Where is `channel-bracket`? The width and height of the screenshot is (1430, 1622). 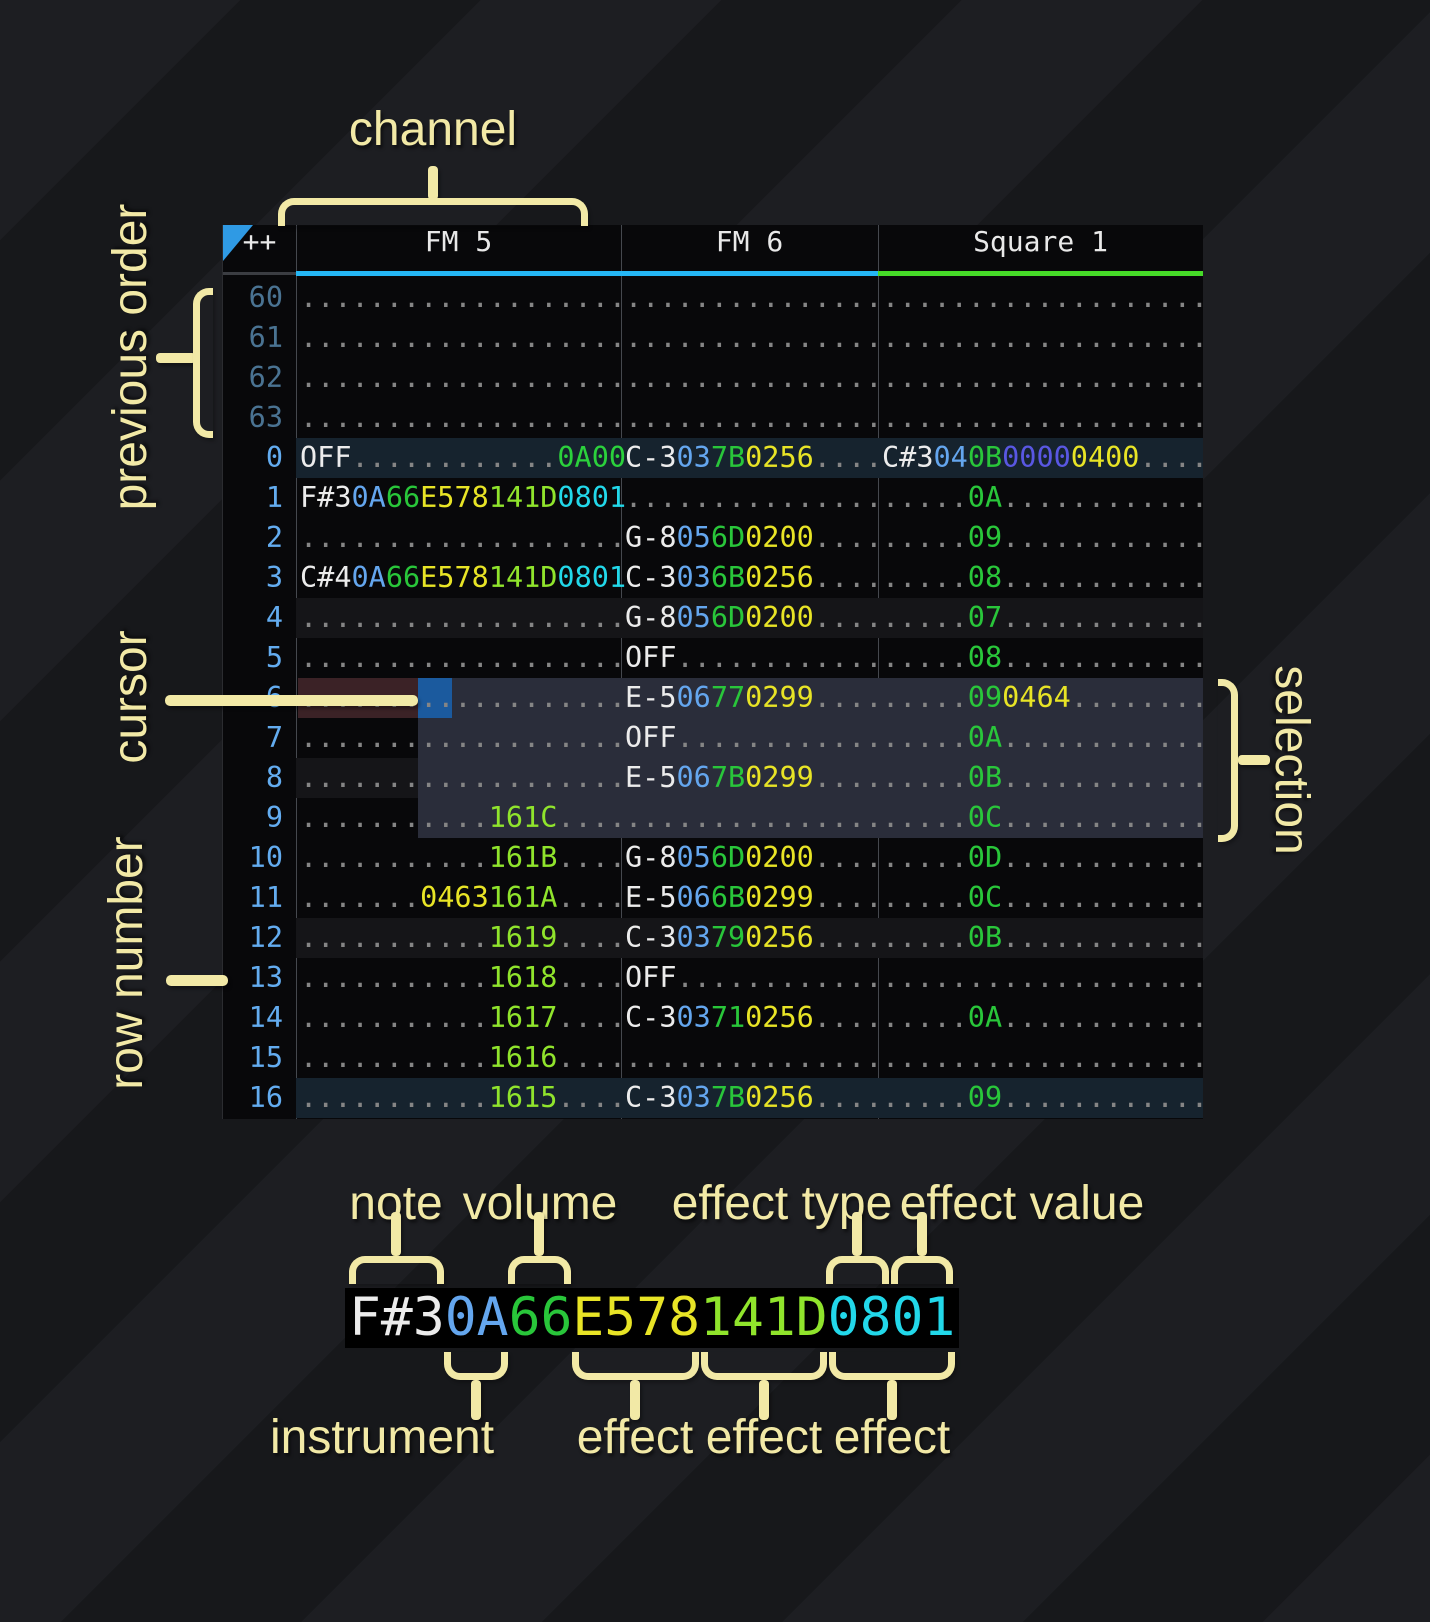 channel-bracket is located at coordinates (433, 212).